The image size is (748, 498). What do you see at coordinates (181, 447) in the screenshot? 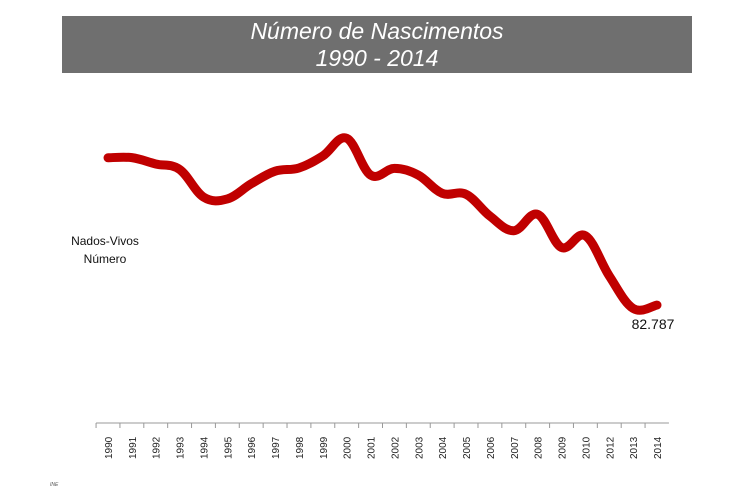
I see `x-tick-label: 1993` at bounding box center [181, 447].